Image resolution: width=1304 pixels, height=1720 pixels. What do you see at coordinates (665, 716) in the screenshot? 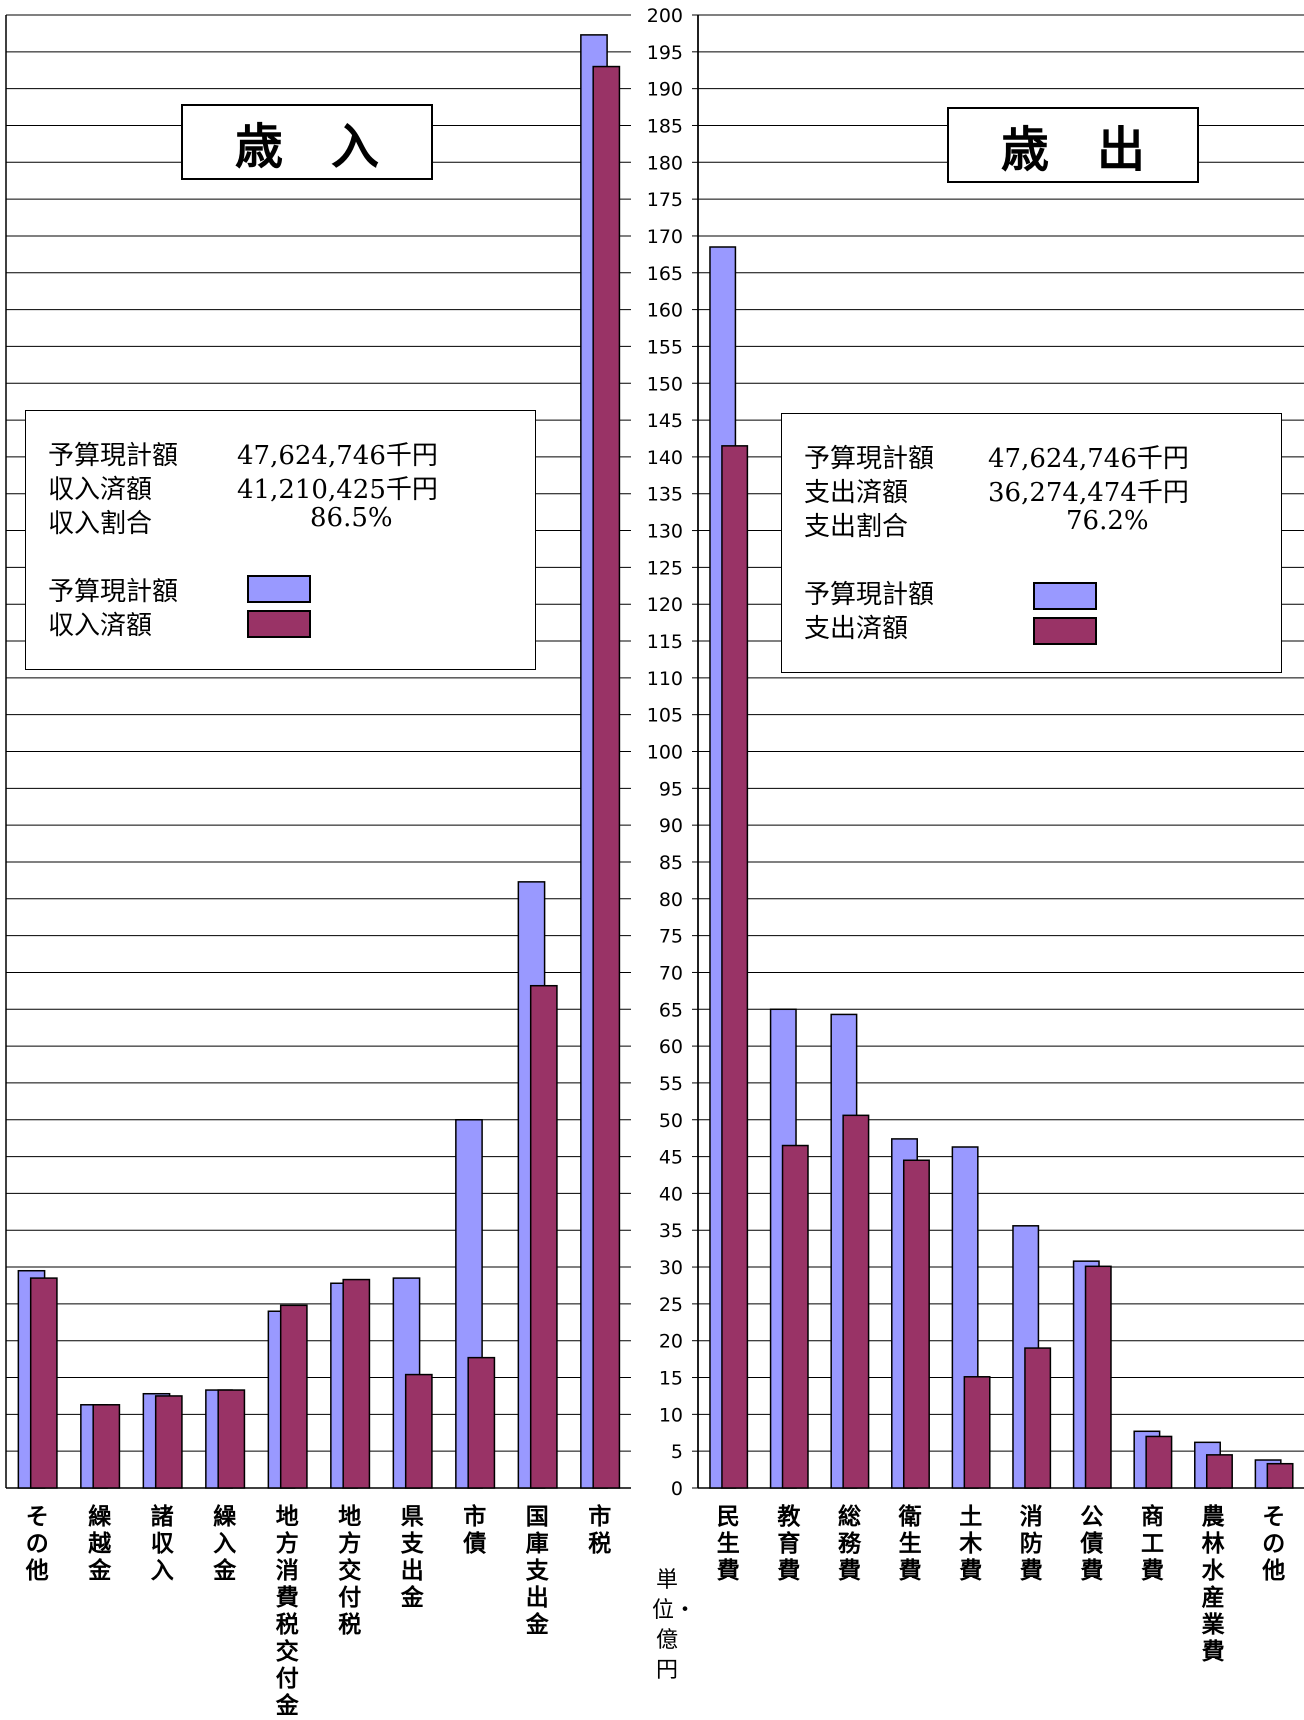
I see `y-tick-label: 105` at bounding box center [665, 716].